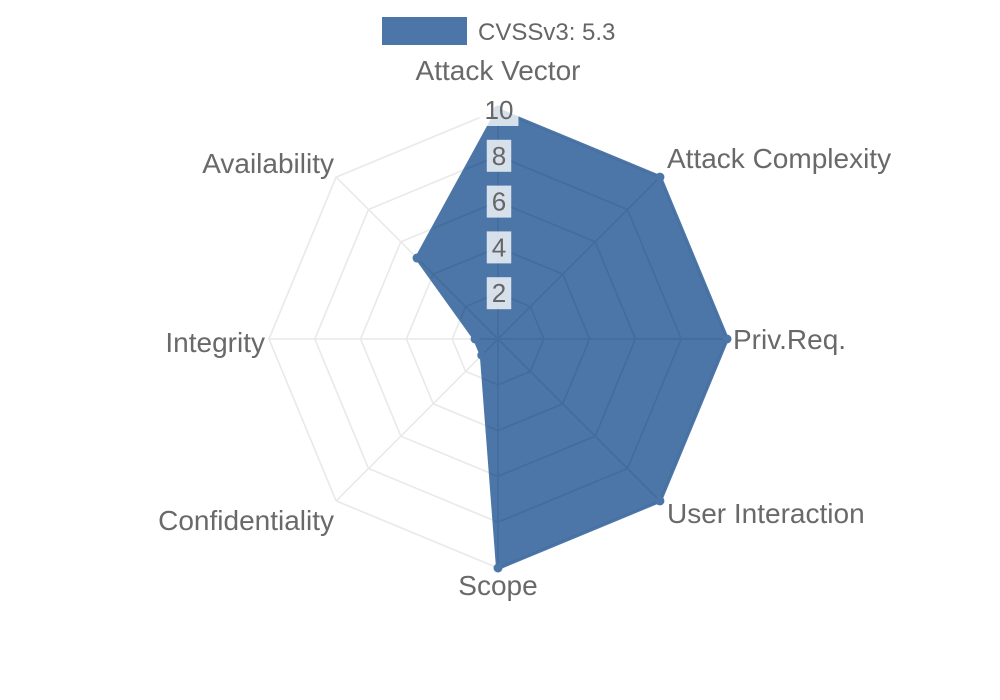 The width and height of the screenshot is (1000, 700). I want to click on axis-label: Confidentiality, so click(246, 520).